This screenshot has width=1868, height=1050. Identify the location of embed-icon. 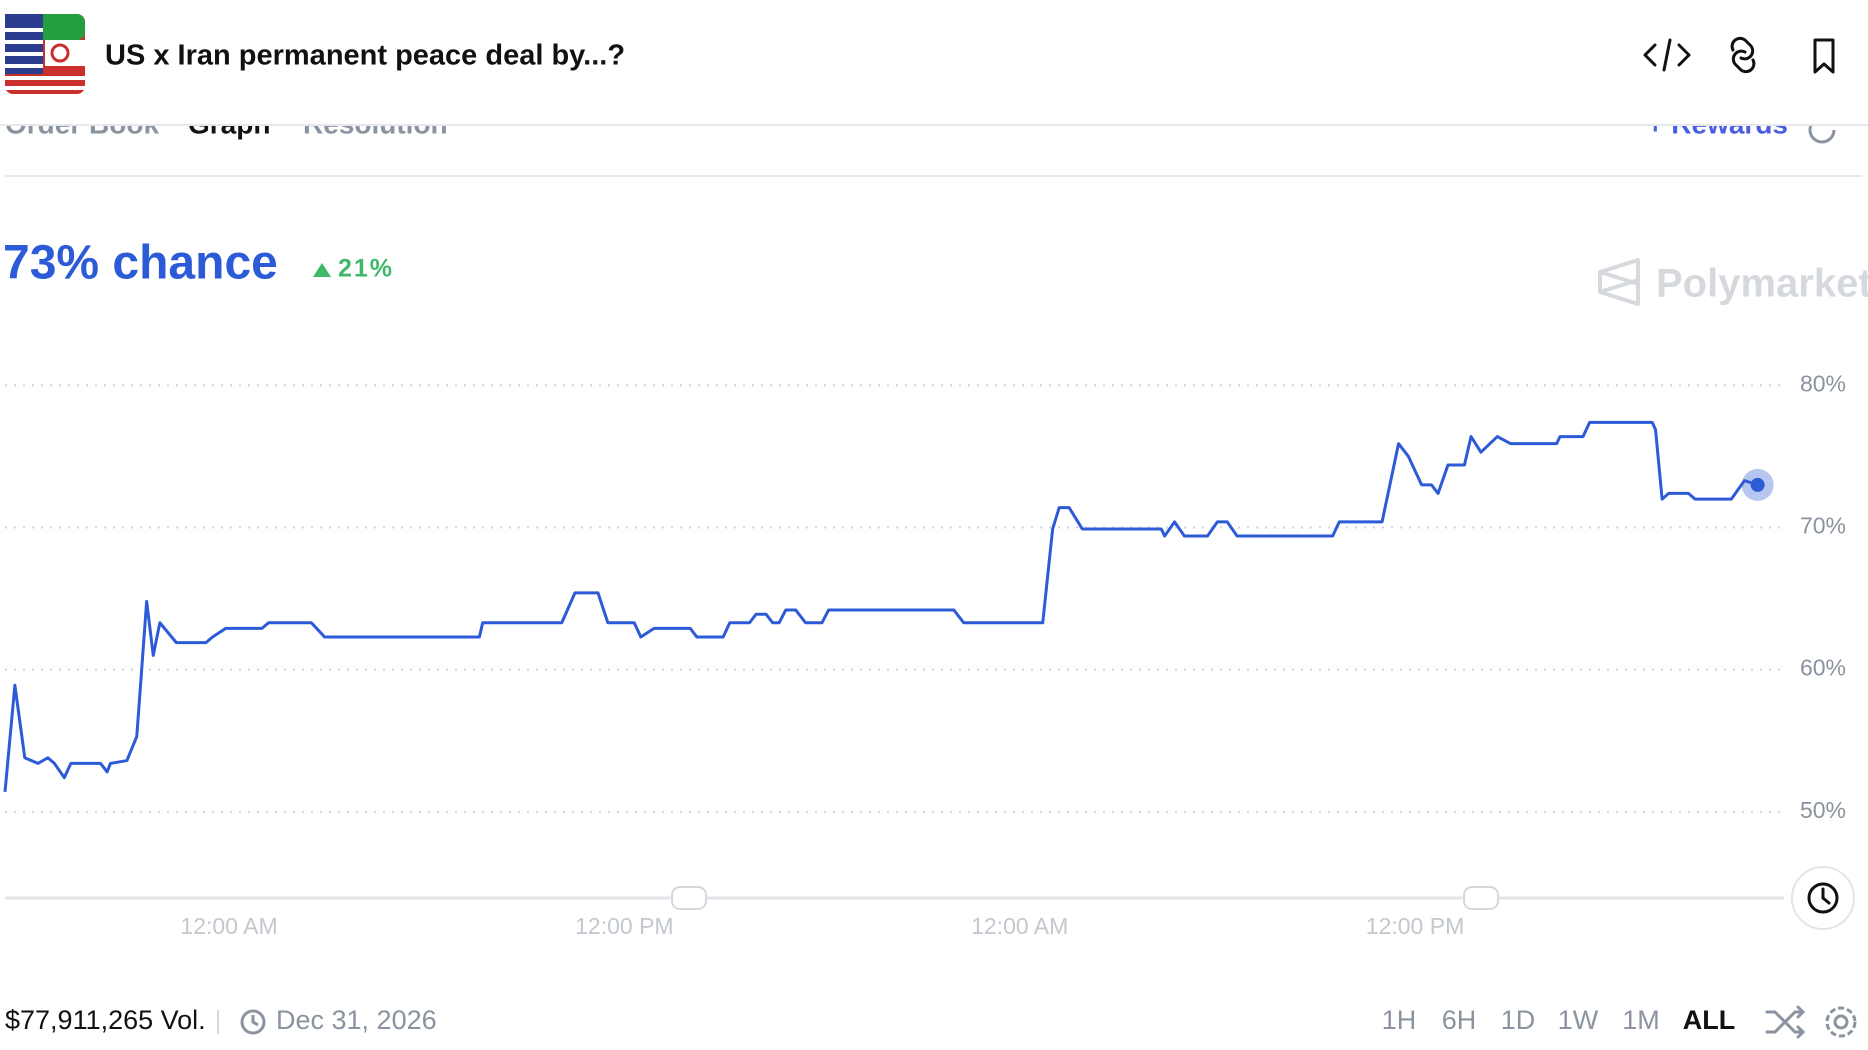
(1667, 55).